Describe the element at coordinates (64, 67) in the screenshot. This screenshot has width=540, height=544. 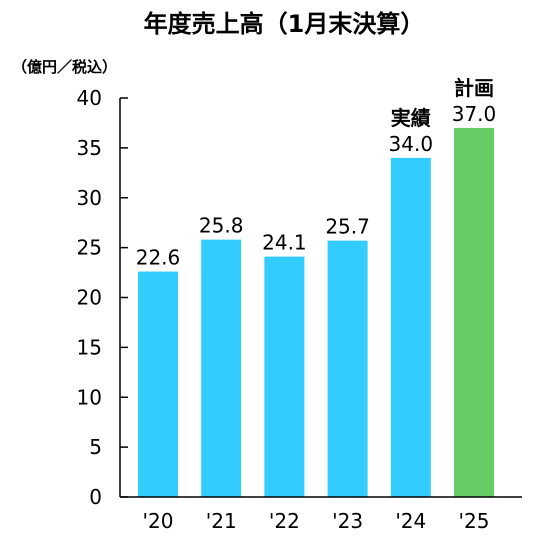
I see `unit-label: （億円／税込）` at that location.